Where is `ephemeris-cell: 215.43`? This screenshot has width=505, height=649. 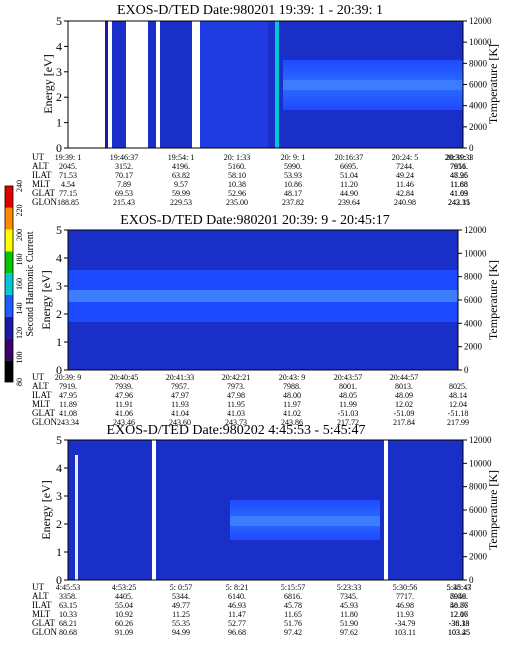 ephemeris-cell: 215.43 is located at coordinates (124, 202).